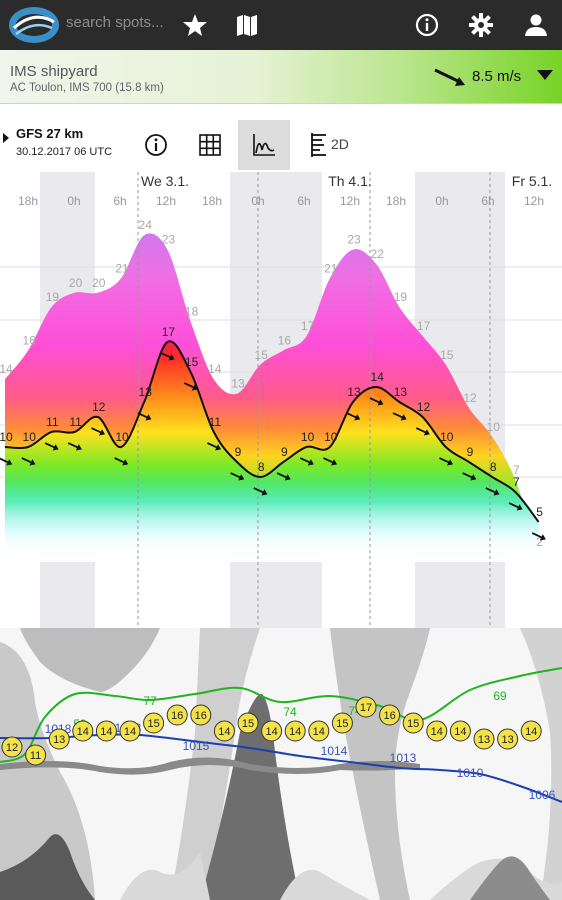  What do you see at coordinates (354, 392) in the screenshot?
I see `wind-speed-label: 13` at bounding box center [354, 392].